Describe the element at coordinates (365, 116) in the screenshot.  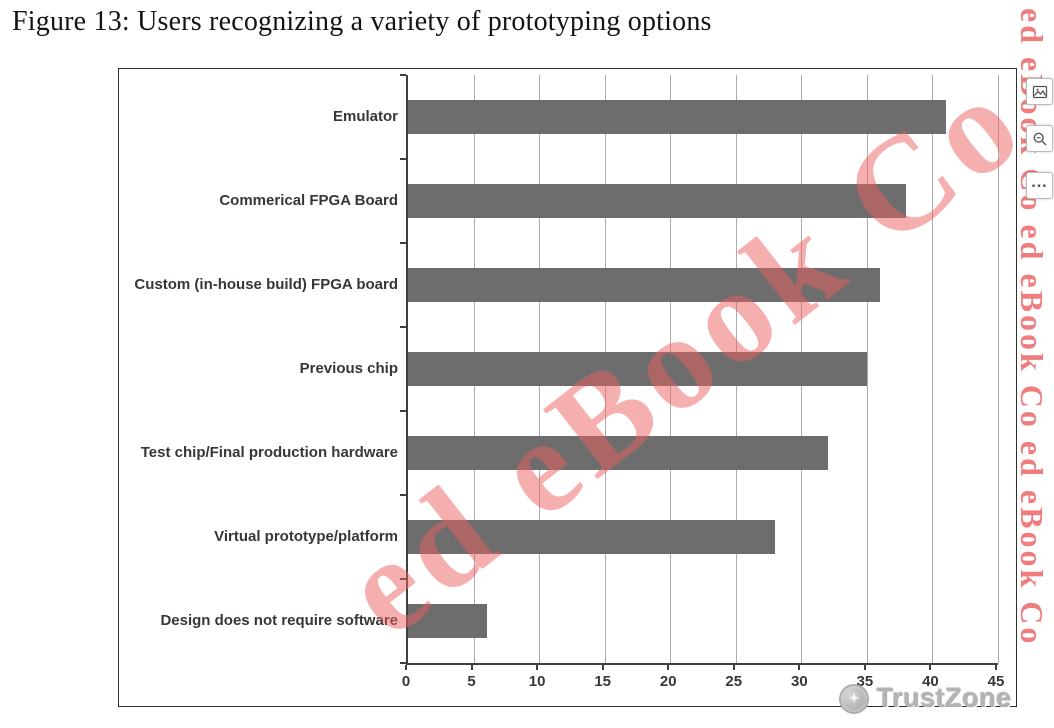
I see `category-label: Emulator` at that location.